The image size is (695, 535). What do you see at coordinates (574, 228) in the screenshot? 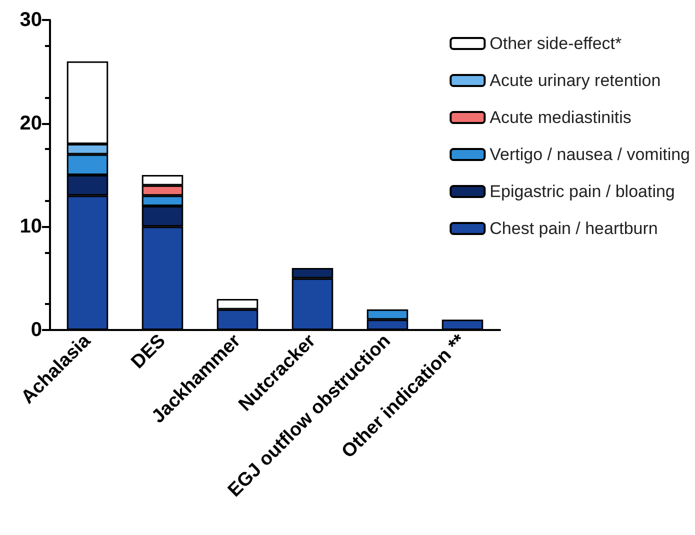
I see `legend-label: Chest pain / heartburn` at bounding box center [574, 228].